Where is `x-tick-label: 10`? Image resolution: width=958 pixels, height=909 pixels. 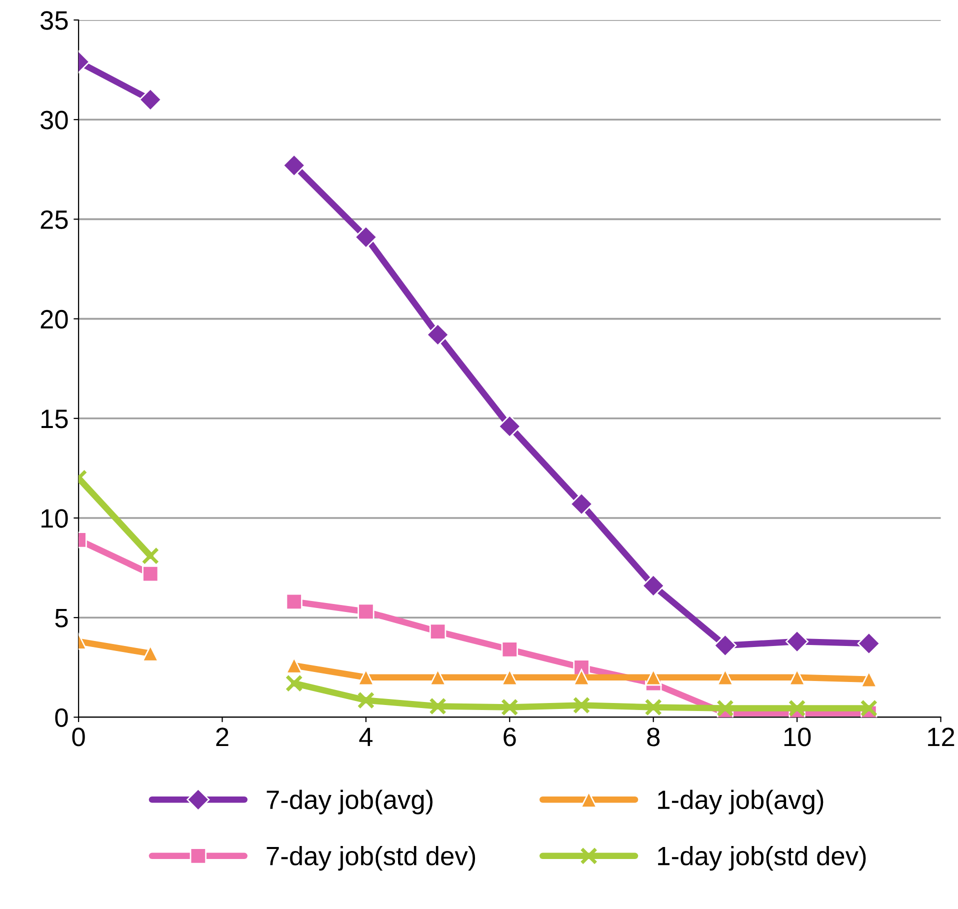
x-tick-label: 10 is located at coordinates (797, 737).